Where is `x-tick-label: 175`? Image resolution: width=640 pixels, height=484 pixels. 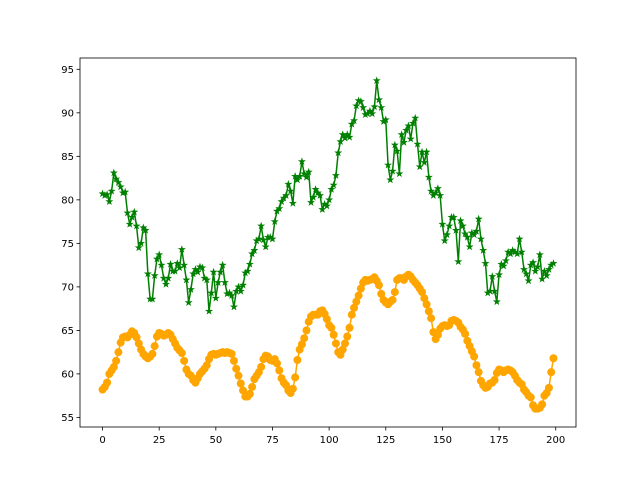 x-tick-label: 175 is located at coordinates (499, 440).